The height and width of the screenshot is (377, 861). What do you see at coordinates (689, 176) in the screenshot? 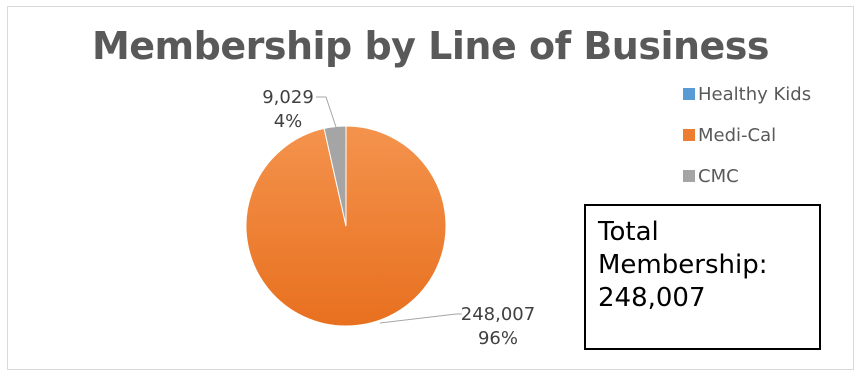
I see `legend-swatch-cmc` at bounding box center [689, 176].